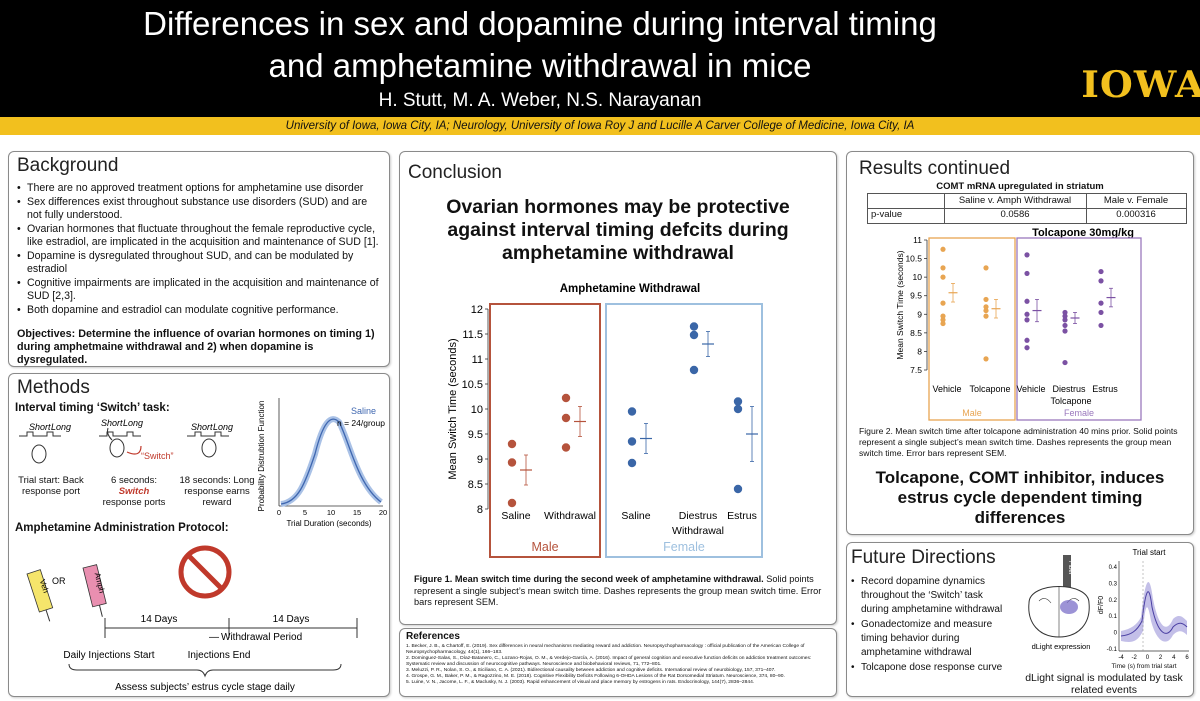 This screenshot has height=701, width=1200. Describe the element at coordinates (1015, 214) in the screenshot. I see `comt-table-val1: 0.0586` at that location.